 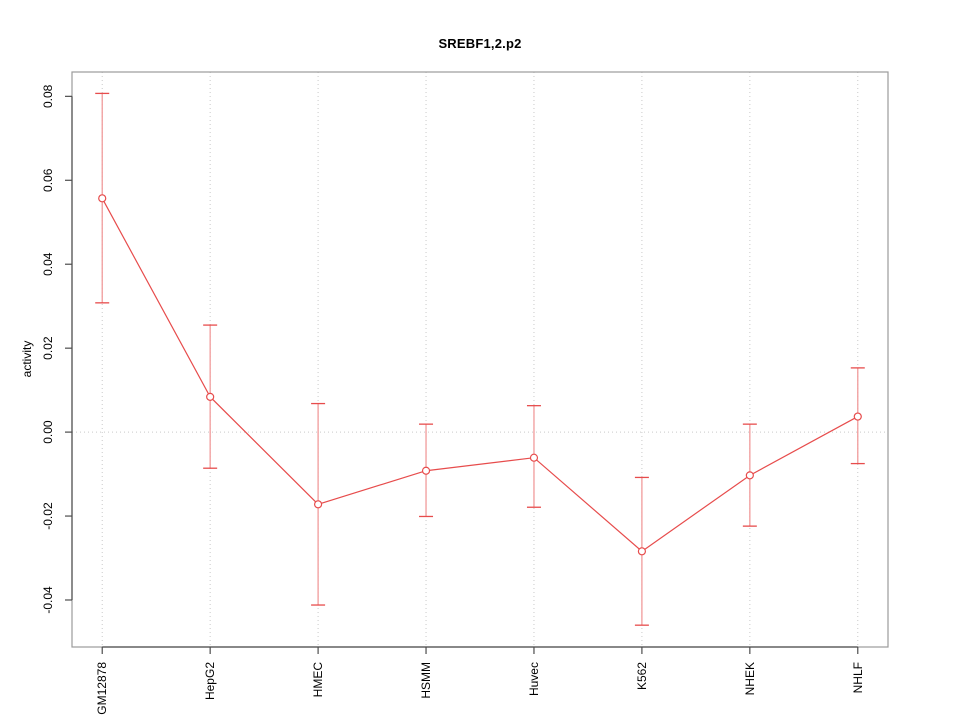 I want to click on y-tick-label: -0.04, so click(x=48, y=600).